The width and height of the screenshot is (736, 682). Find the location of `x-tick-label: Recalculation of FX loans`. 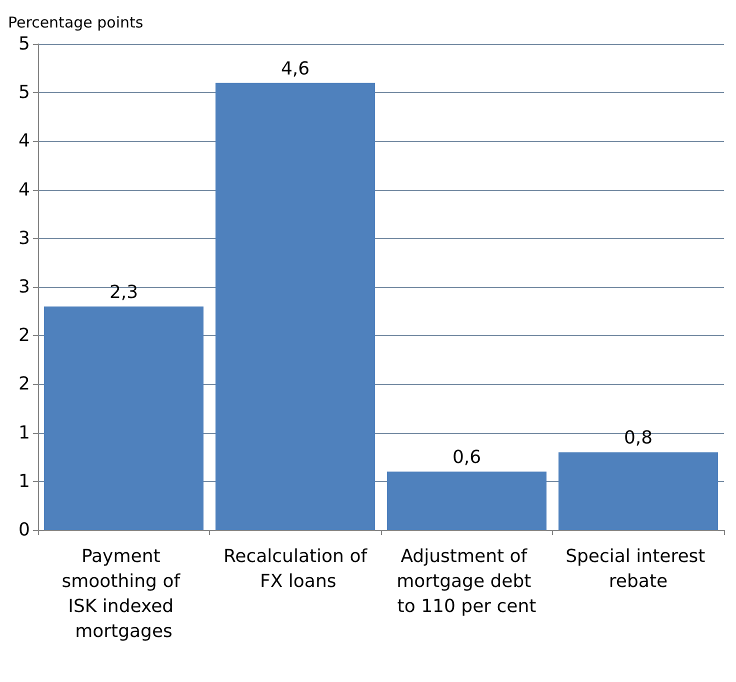

x-tick-label: Recalculation of FX loans is located at coordinates (295, 569).